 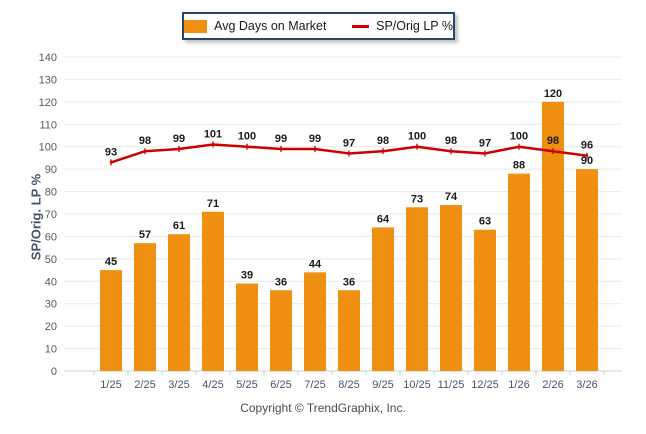 I want to click on bar-value-label: 44, so click(x=315, y=264).